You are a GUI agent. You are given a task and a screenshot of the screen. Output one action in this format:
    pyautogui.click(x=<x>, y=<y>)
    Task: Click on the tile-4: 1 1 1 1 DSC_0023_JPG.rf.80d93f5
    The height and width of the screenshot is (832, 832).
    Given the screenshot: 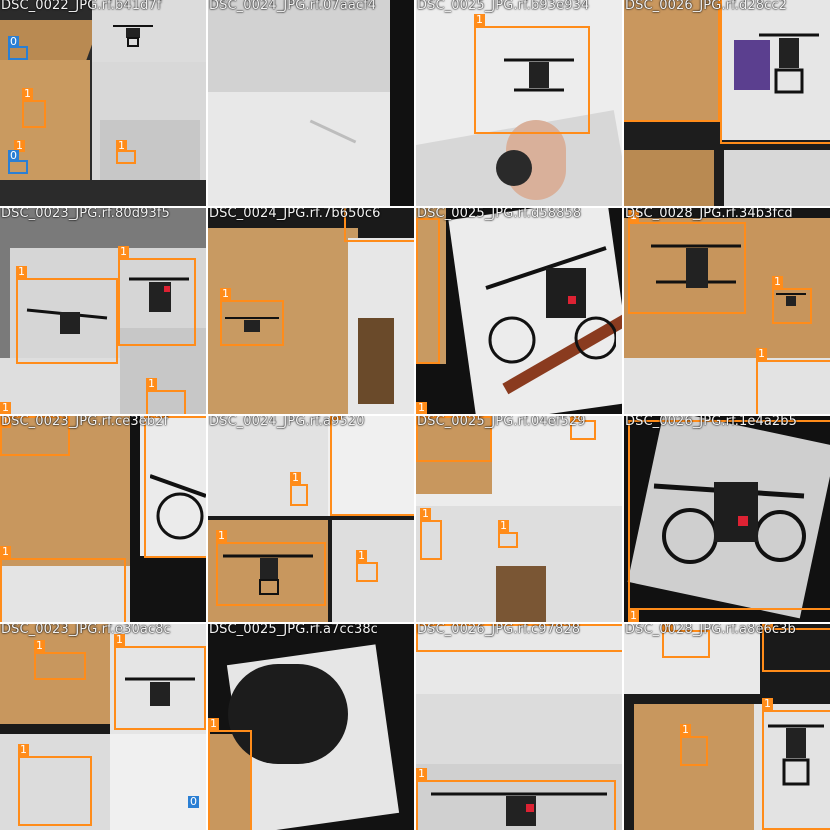 What is the action you would take?
    pyautogui.click(x=103, y=311)
    